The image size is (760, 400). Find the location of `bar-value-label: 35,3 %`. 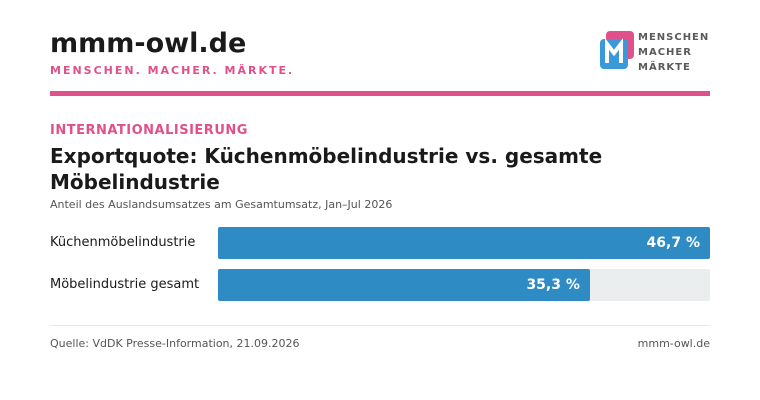

bar-value-label: 35,3 % is located at coordinates (553, 285).